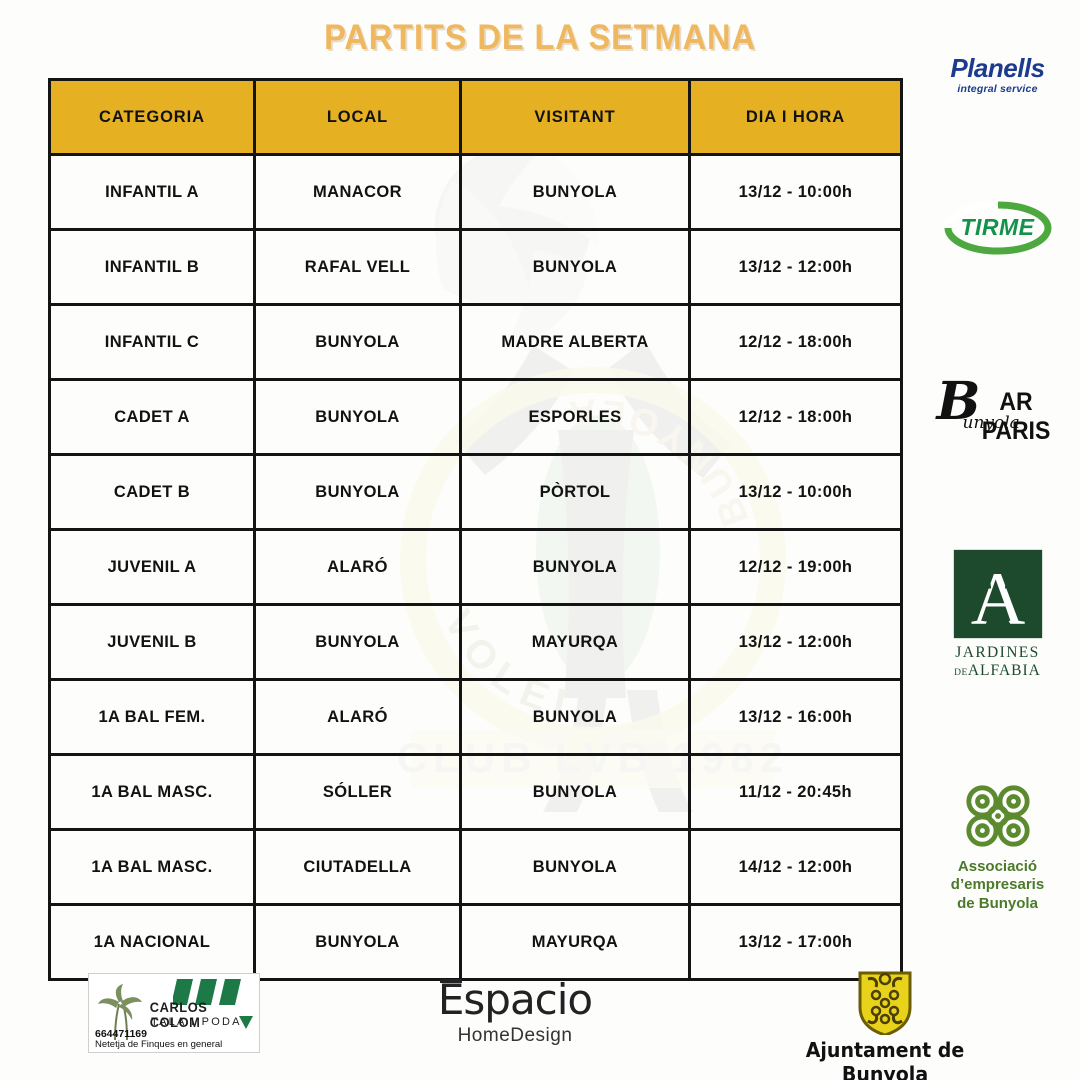 The width and height of the screenshot is (1080, 1080). Describe the element at coordinates (121, 1034) in the screenshot. I see `colom-phone: 664471169` at that location.